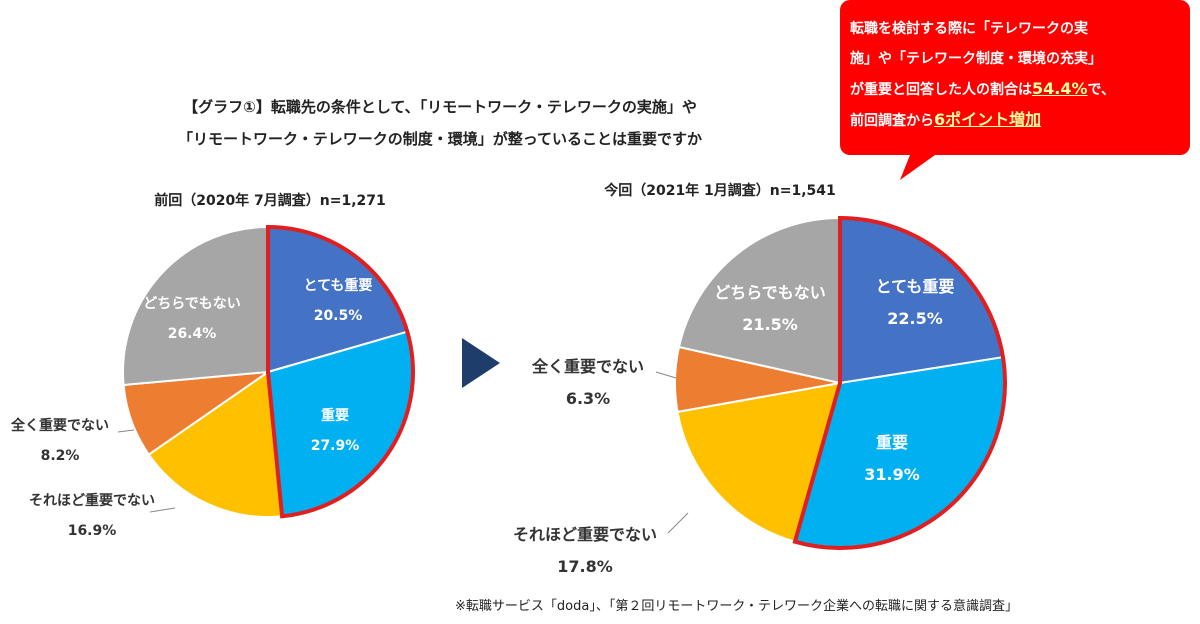 Image resolution: width=1200 pixels, height=624 pixels. What do you see at coordinates (335, 446) in the screenshot?
I see `slice-value-label: 27.9%` at bounding box center [335, 446].